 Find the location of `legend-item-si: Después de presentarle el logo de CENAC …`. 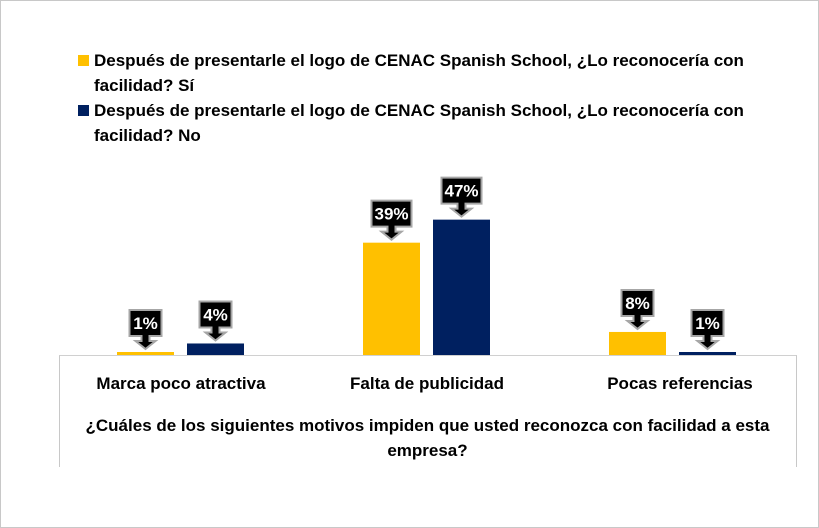

legend-item-si: Después de presentarle el logo de CENAC … is located at coordinates (428, 73).